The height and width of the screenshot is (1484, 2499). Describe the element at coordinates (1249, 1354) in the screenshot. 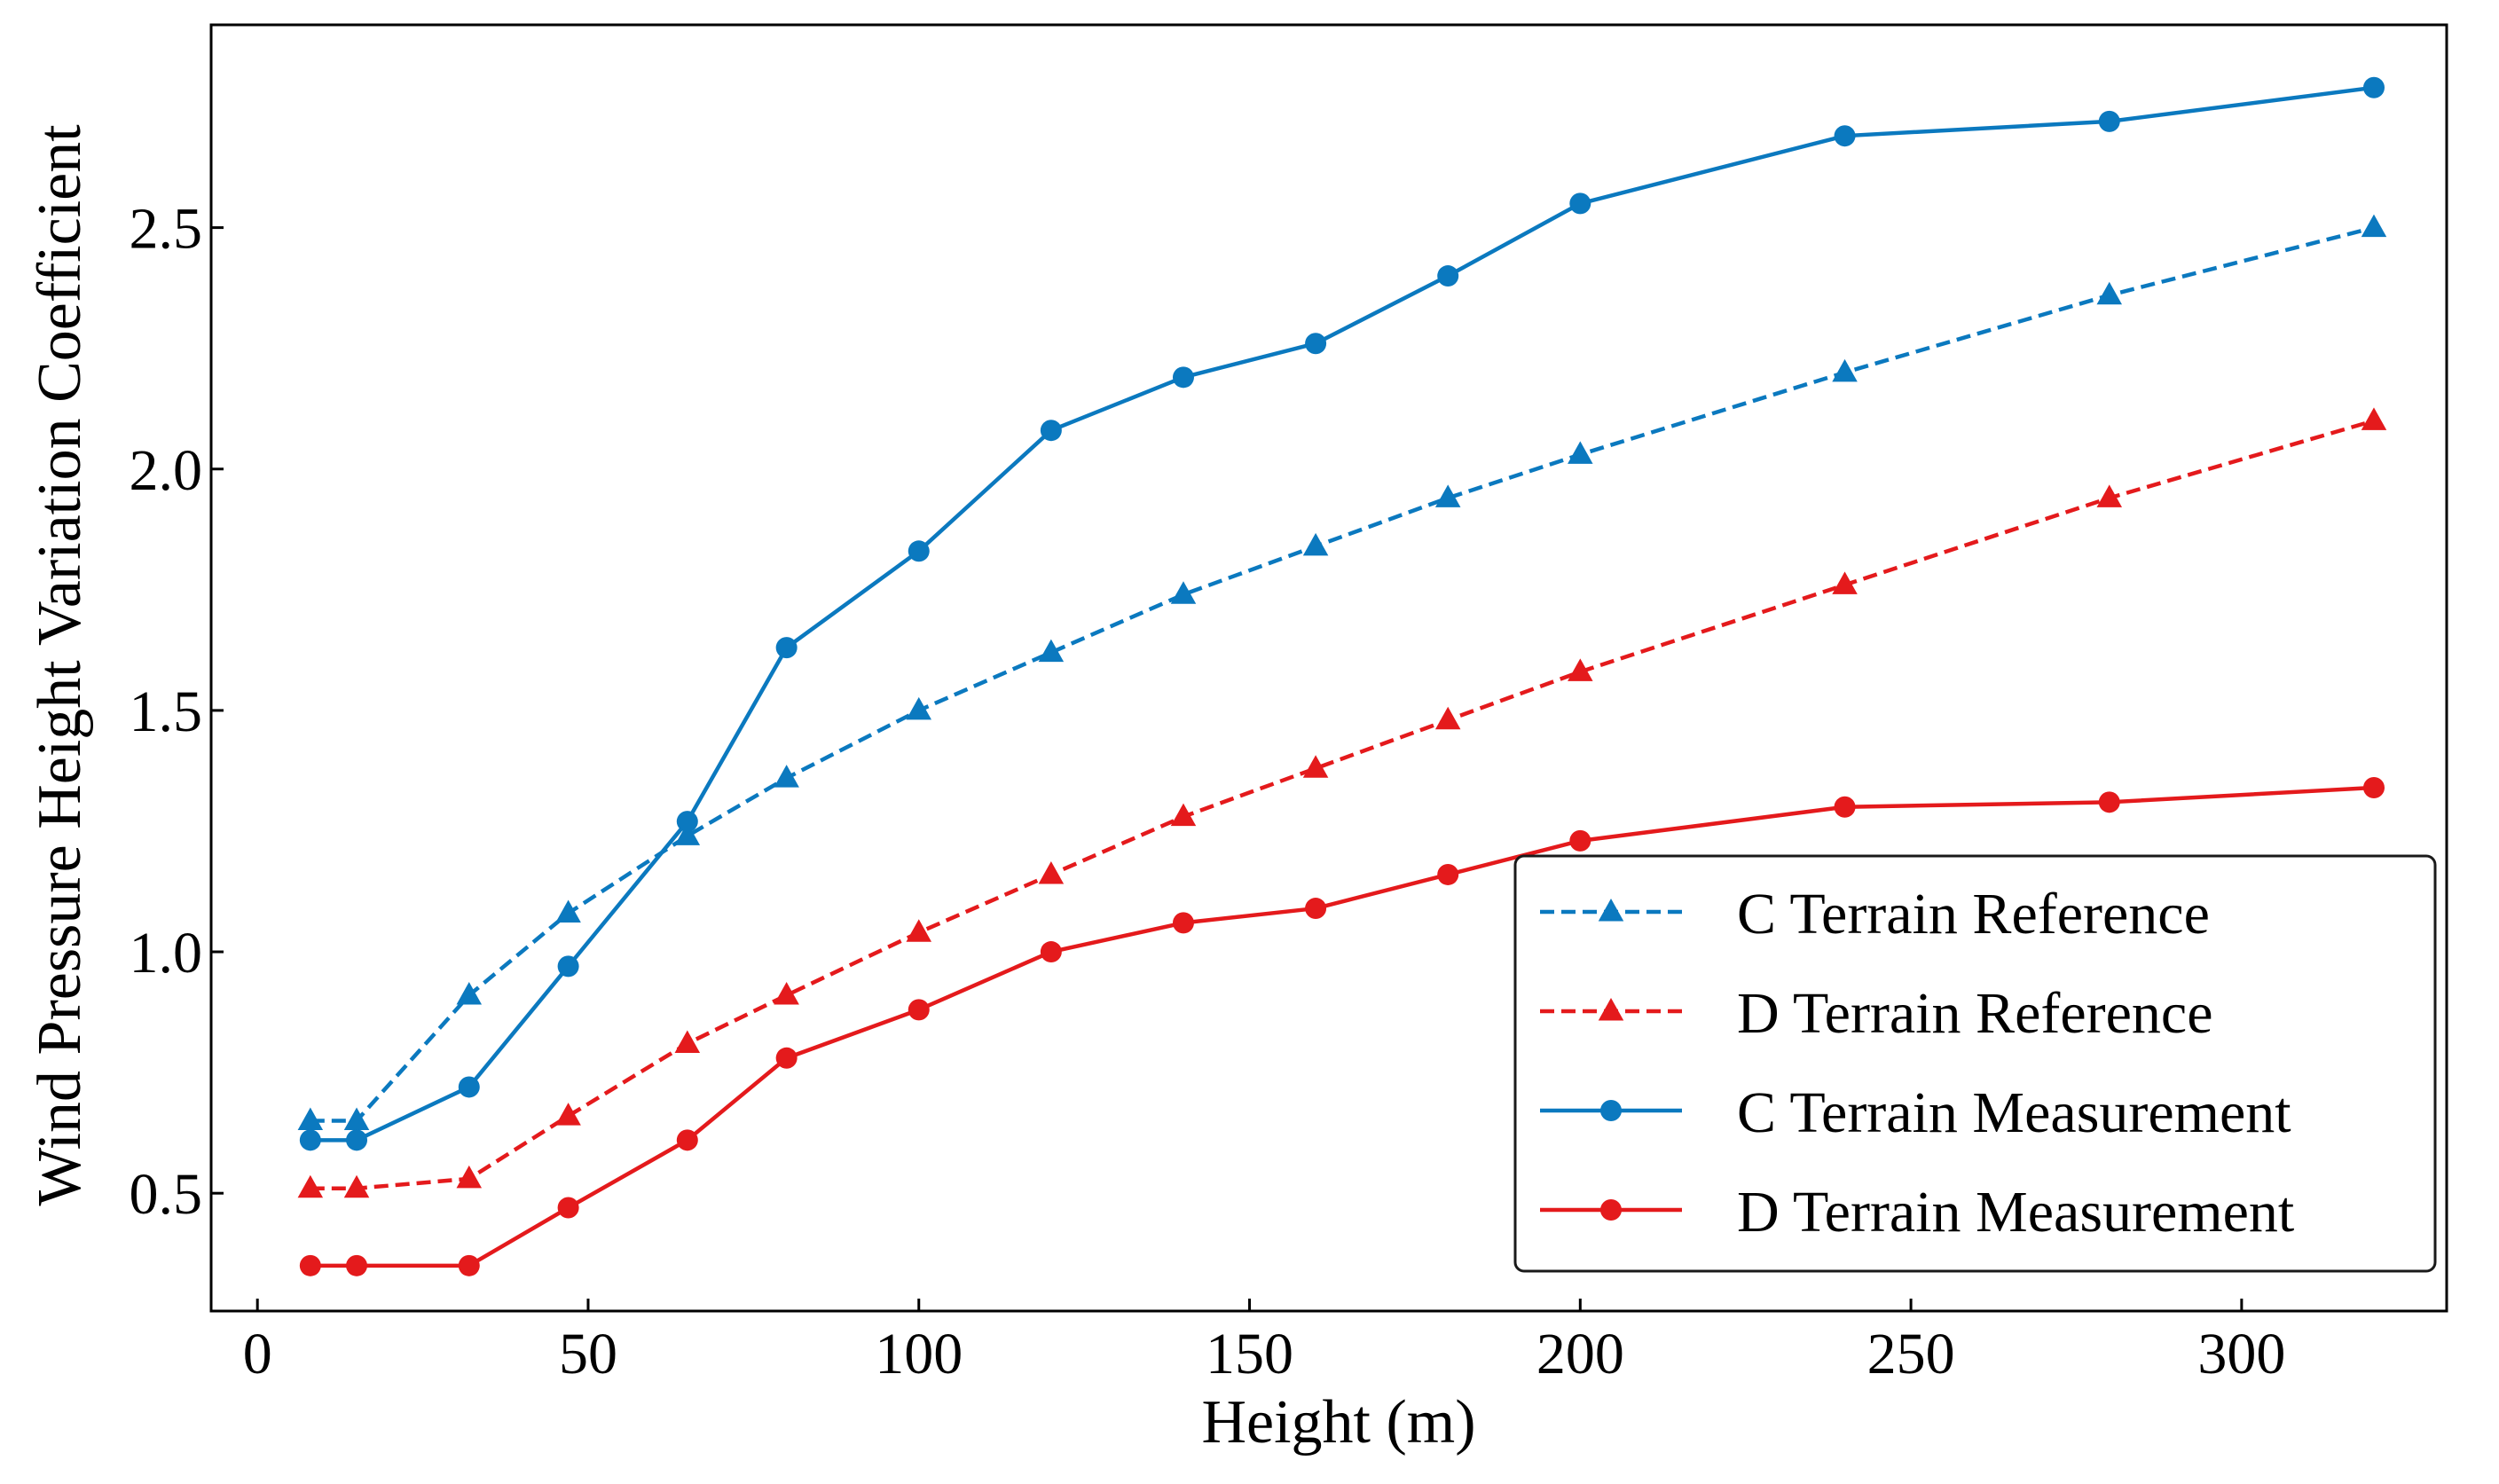

I see `x-tick-label: 150` at that location.